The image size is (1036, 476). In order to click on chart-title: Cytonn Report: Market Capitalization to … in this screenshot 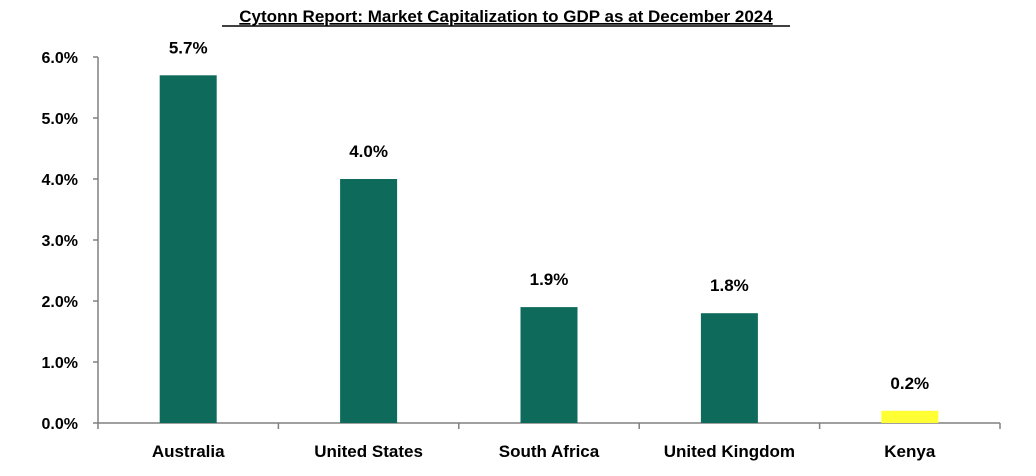, I will do `click(506, 16)`.